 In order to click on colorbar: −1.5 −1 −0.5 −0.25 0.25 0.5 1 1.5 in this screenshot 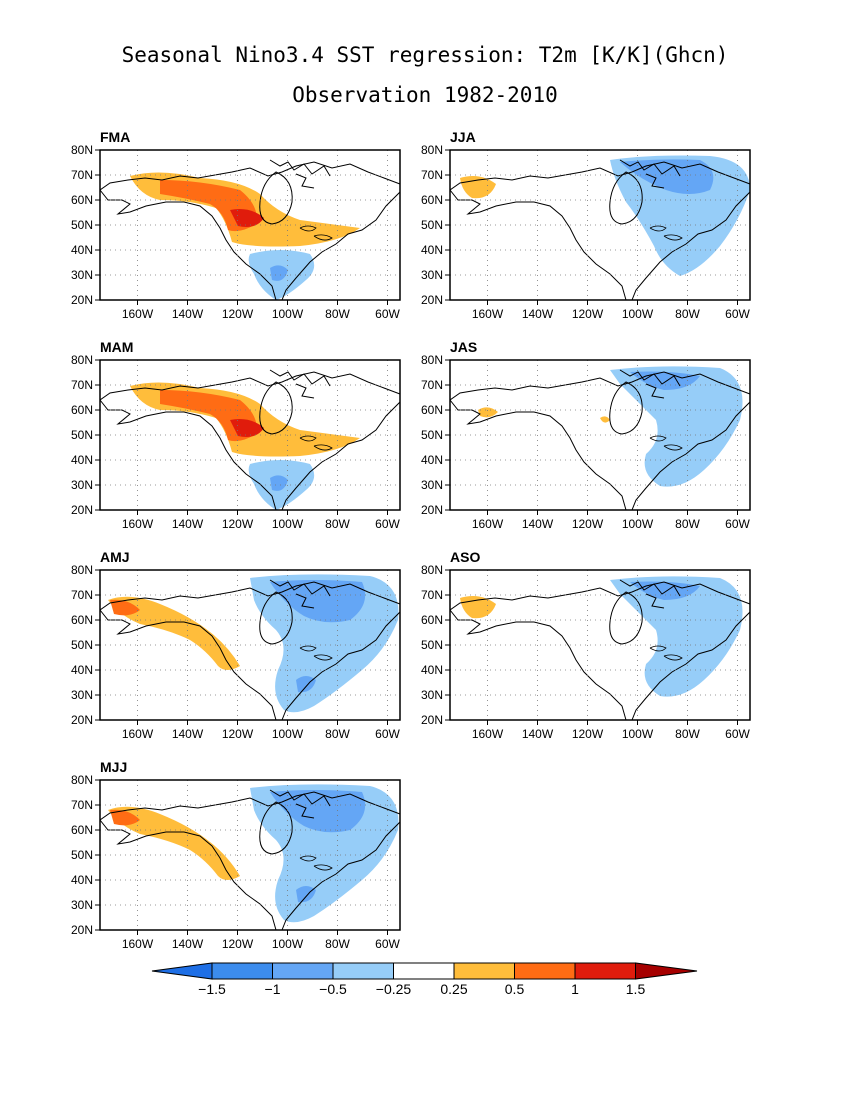, I will do `click(424, 979)`.